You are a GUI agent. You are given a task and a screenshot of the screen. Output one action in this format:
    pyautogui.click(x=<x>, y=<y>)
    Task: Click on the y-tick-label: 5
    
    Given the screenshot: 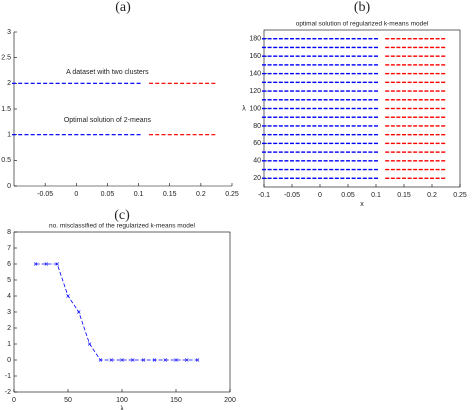 What is the action you would take?
    pyautogui.click(x=9, y=280)
    